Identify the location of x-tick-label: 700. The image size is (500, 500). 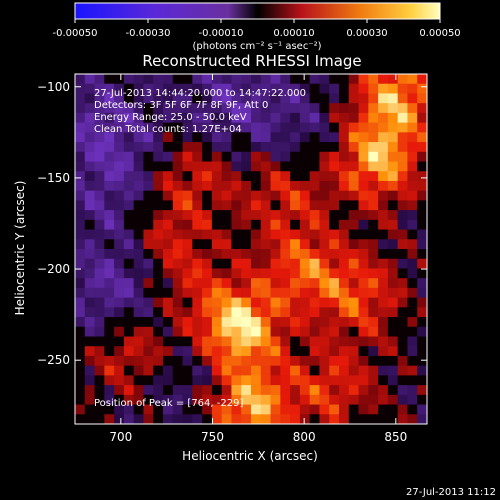
(120, 437).